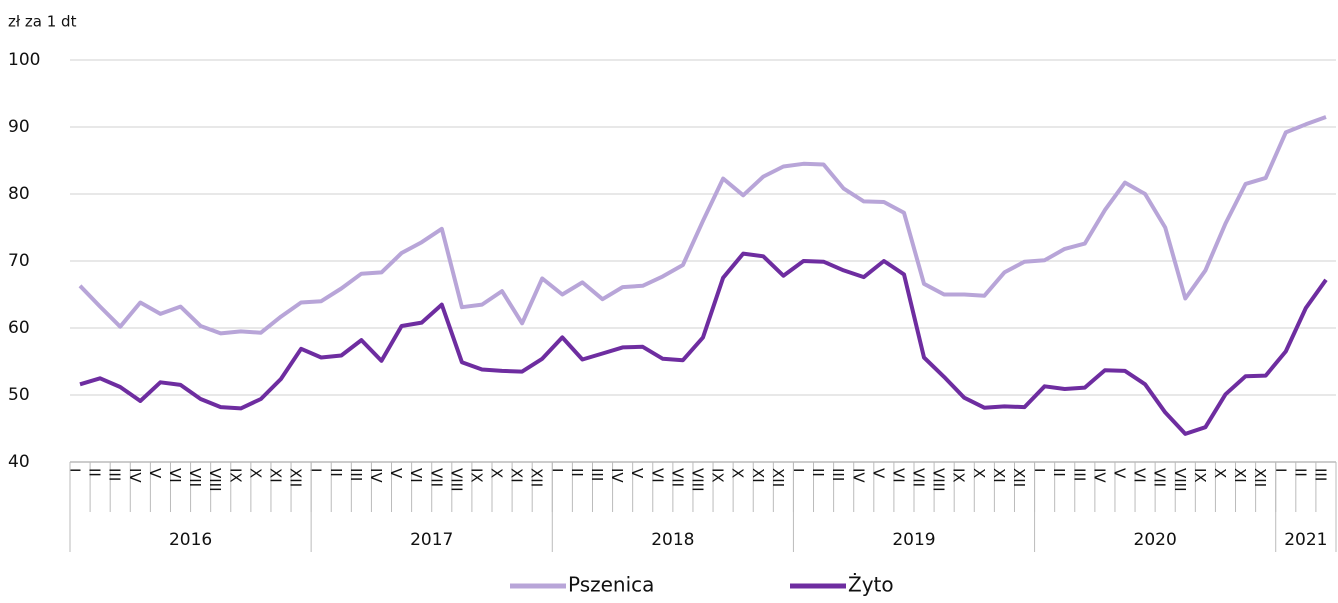 The width and height of the screenshot is (1338, 603). Describe the element at coordinates (19, 194) in the screenshot. I see `y-tick-label: 80` at that location.